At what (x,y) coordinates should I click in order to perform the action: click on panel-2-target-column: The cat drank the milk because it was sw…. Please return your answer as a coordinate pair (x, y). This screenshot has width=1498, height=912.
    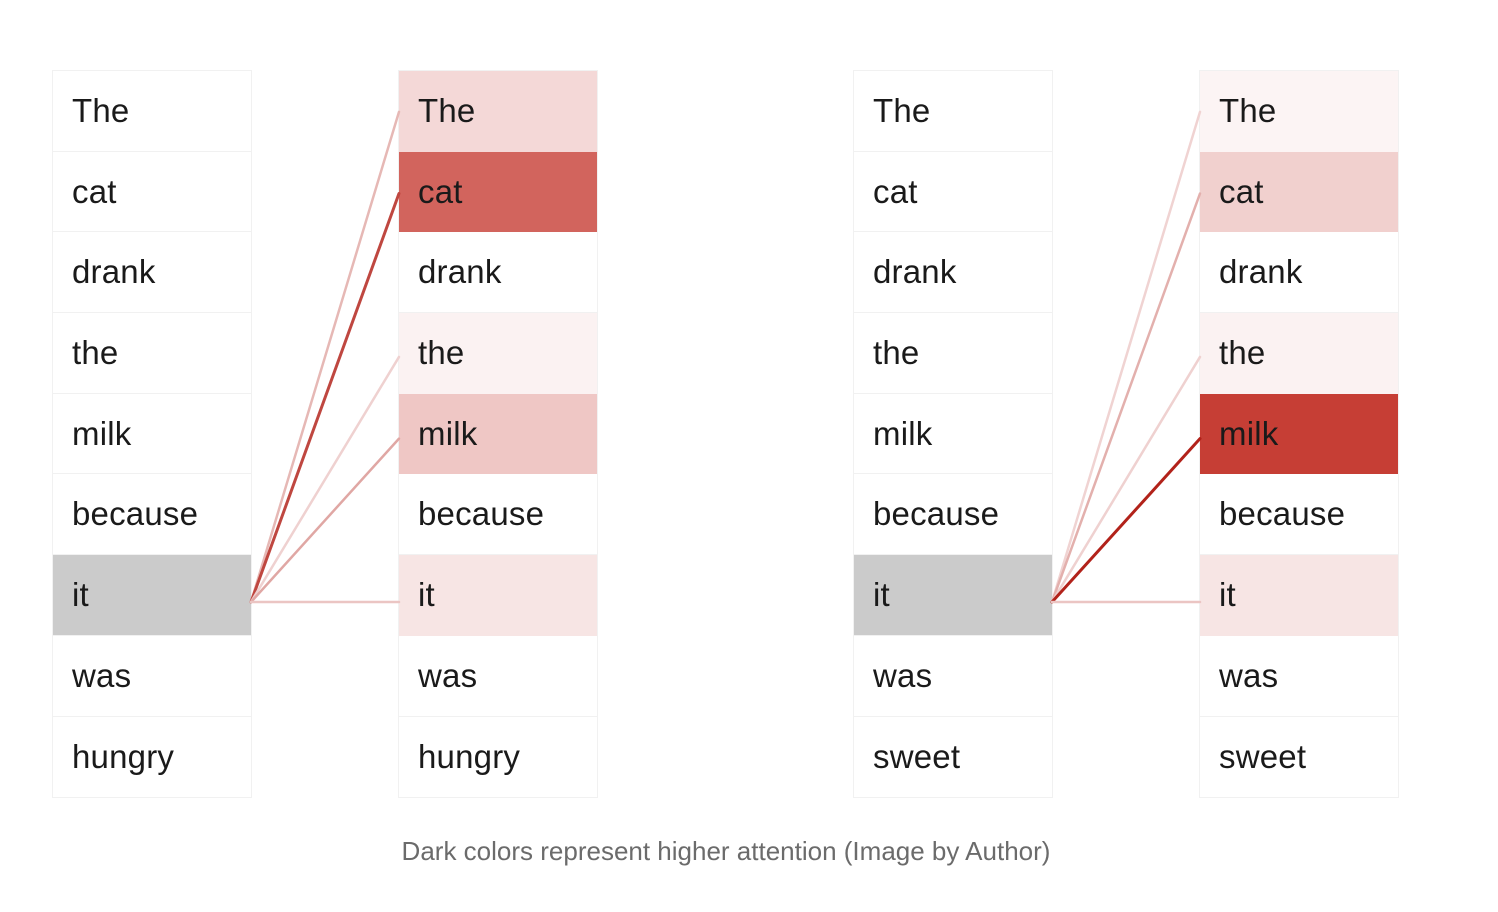
    Looking at the image, I should click on (1299, 434).